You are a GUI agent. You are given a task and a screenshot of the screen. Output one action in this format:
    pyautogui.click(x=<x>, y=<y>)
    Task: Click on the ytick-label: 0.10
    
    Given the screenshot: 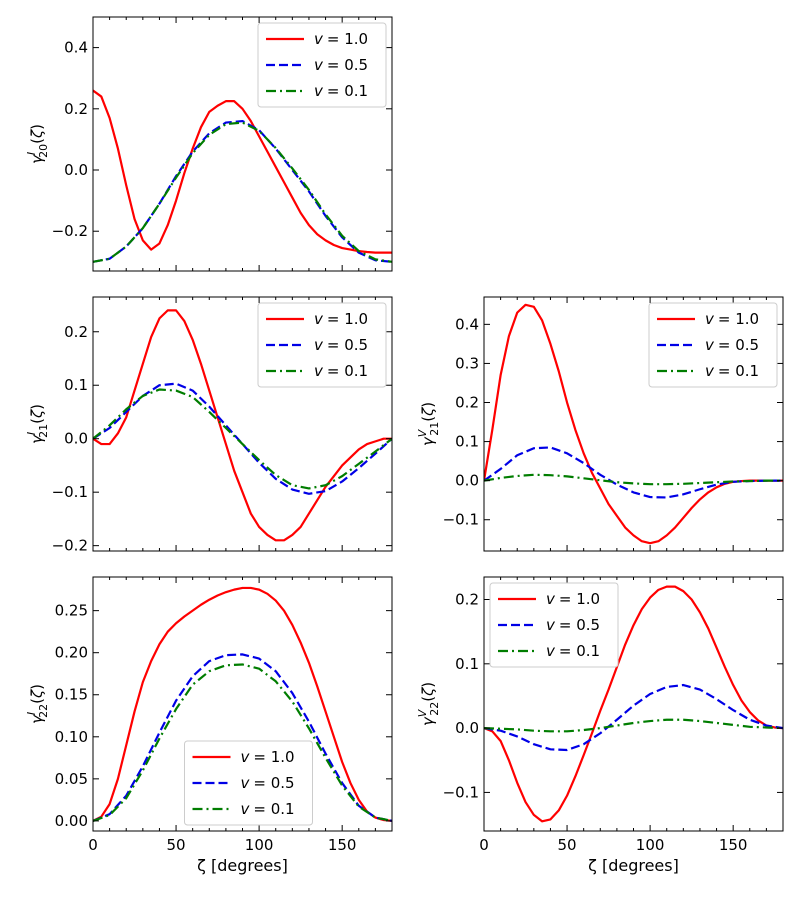 What is the action you would take?
    pyautogui.click(x=71, y=737)
    